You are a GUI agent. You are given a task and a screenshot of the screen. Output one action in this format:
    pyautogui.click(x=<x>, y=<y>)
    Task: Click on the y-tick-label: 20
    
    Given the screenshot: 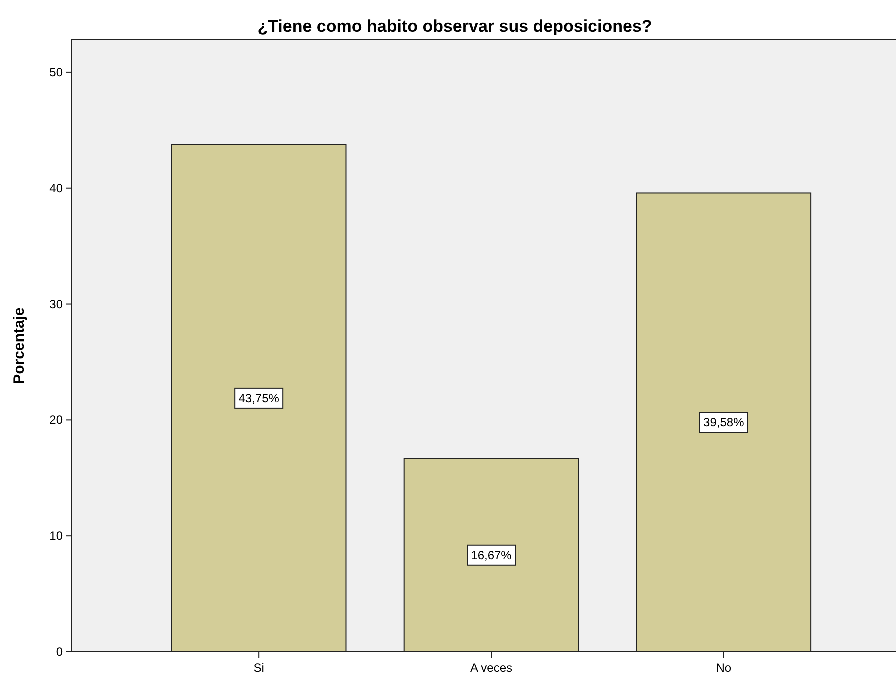 What is the action you would take?
    pyautogui.click(x=57, y=420)
    